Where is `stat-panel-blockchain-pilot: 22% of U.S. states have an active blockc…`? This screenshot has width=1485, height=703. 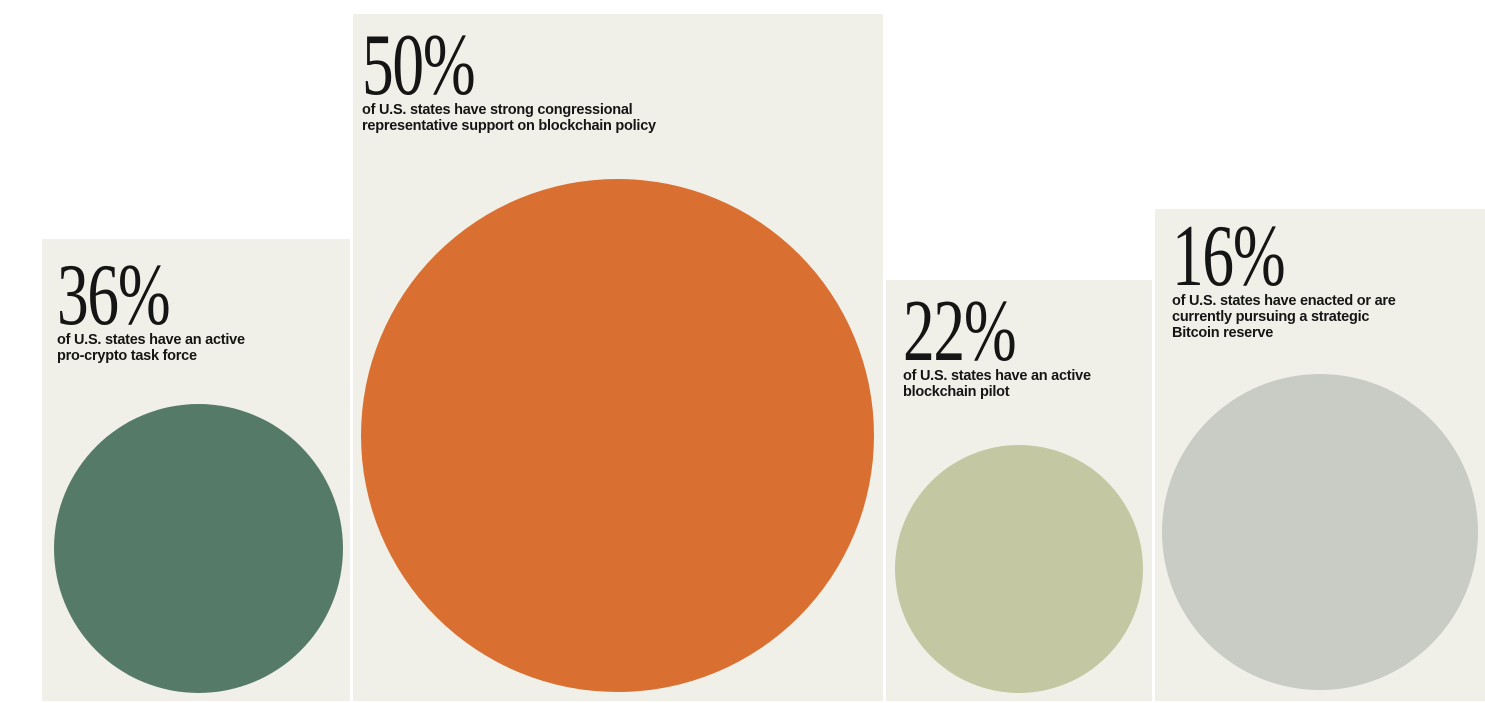
stat-panel-blockchain-pilot: 22% of U.S. states have an active blockc… is located at coordinates (1019, 490).